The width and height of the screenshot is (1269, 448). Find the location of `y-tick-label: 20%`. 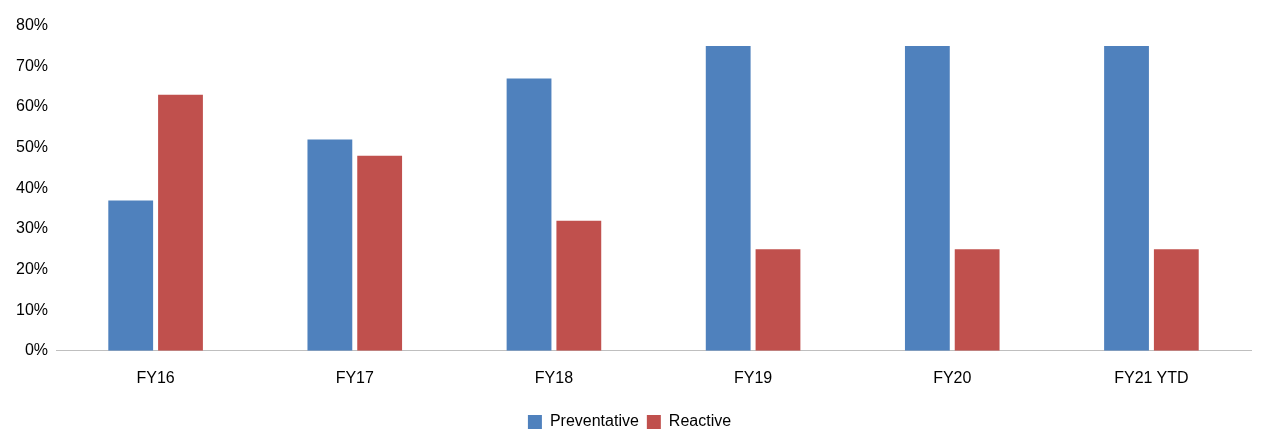

y-tick-label: 20% is located at coordinates (32, 268).